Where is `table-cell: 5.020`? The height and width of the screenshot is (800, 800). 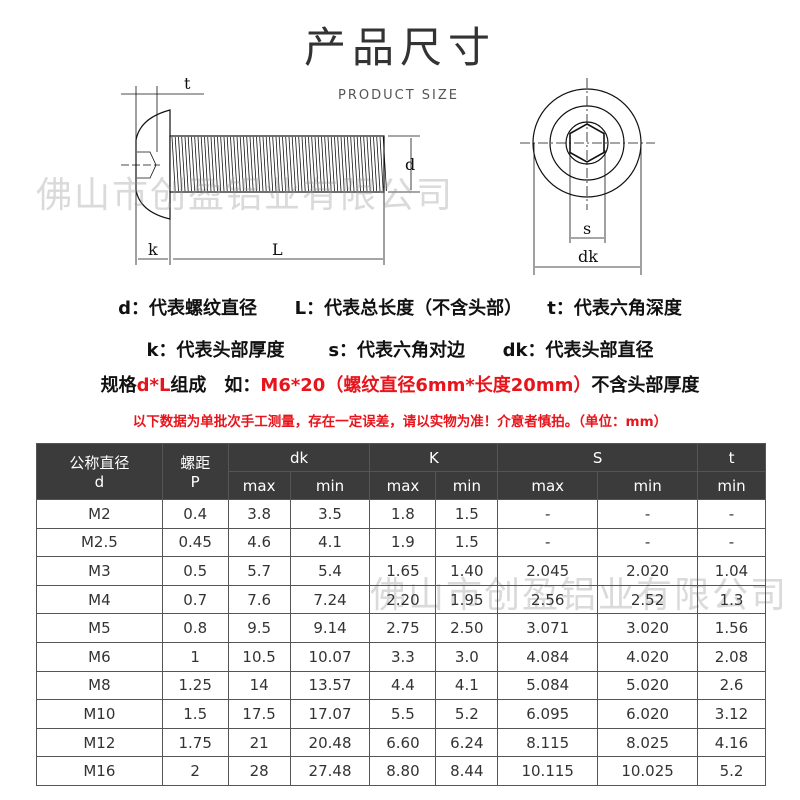
table-cell: 5.020 is located at coordinates (648, 685).